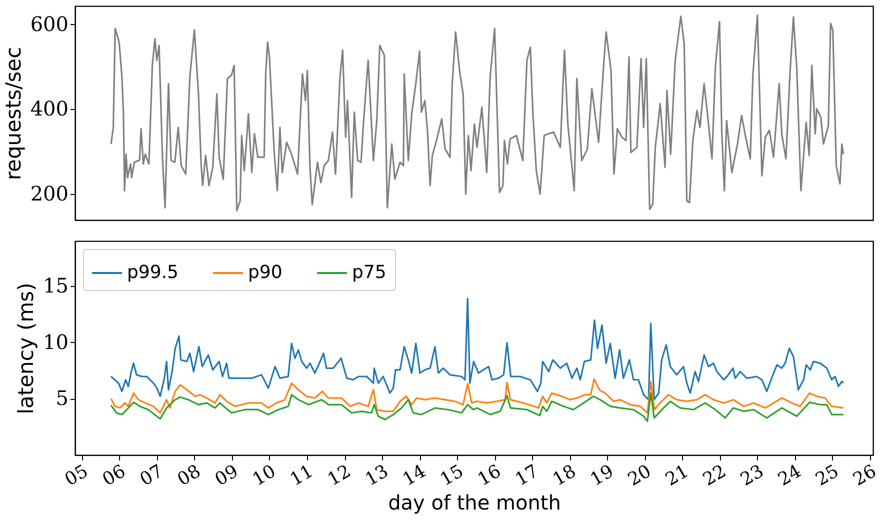  Describe the element at coordinates (452, 475) in the screenshot. I see `x-tick-label: 15` at that location.